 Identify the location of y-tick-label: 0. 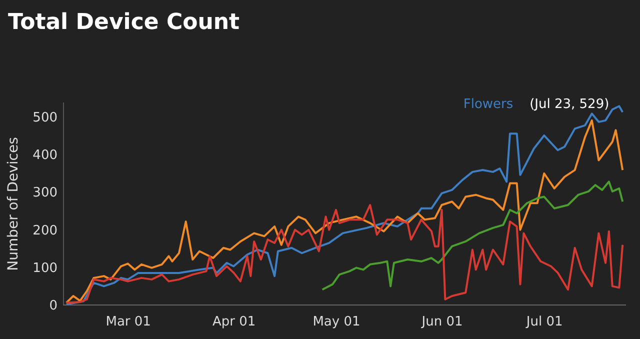
(53, 306).